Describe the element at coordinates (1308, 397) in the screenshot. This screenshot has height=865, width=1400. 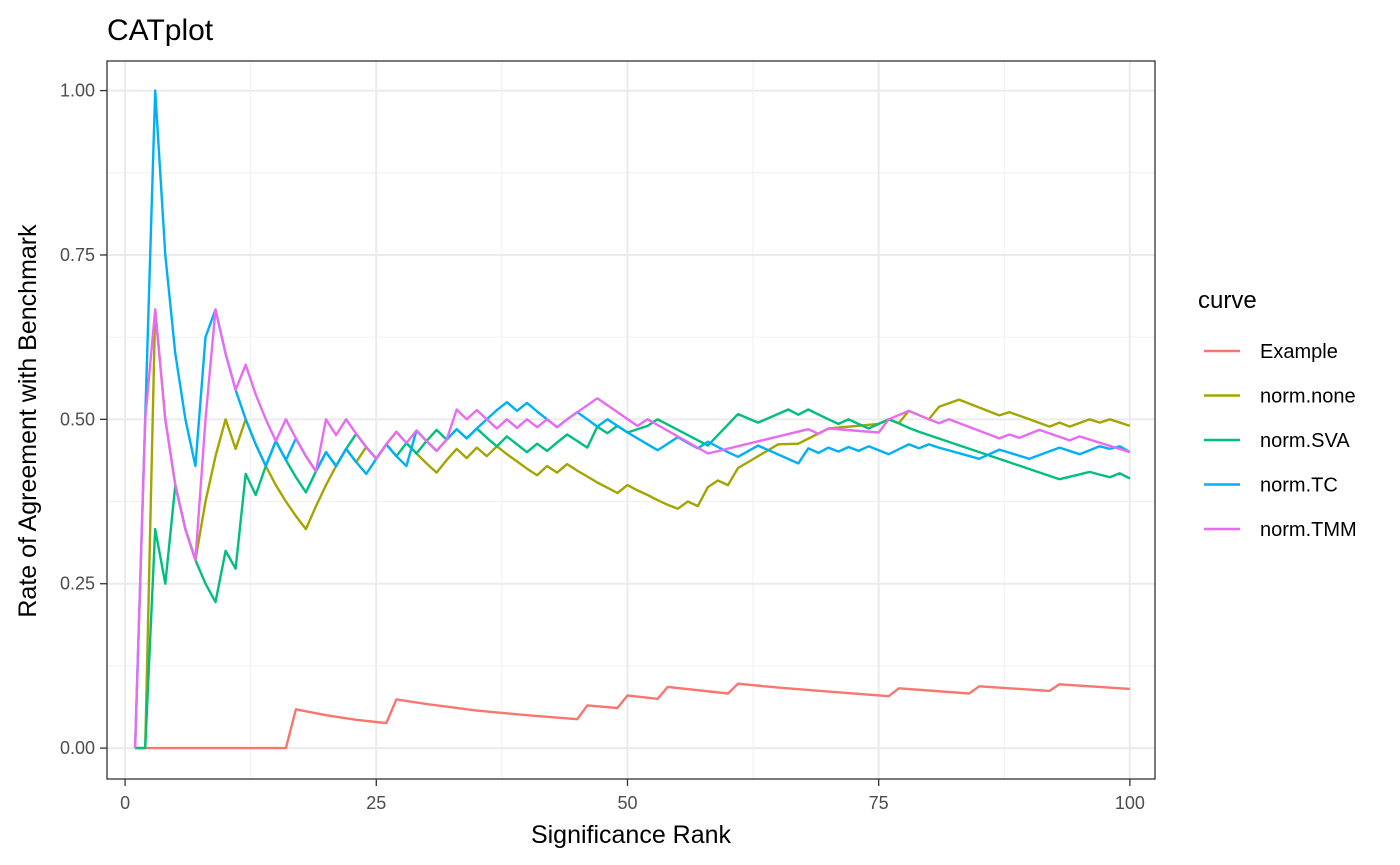
I see `legend-label-norm-none: norm.none` at that location.